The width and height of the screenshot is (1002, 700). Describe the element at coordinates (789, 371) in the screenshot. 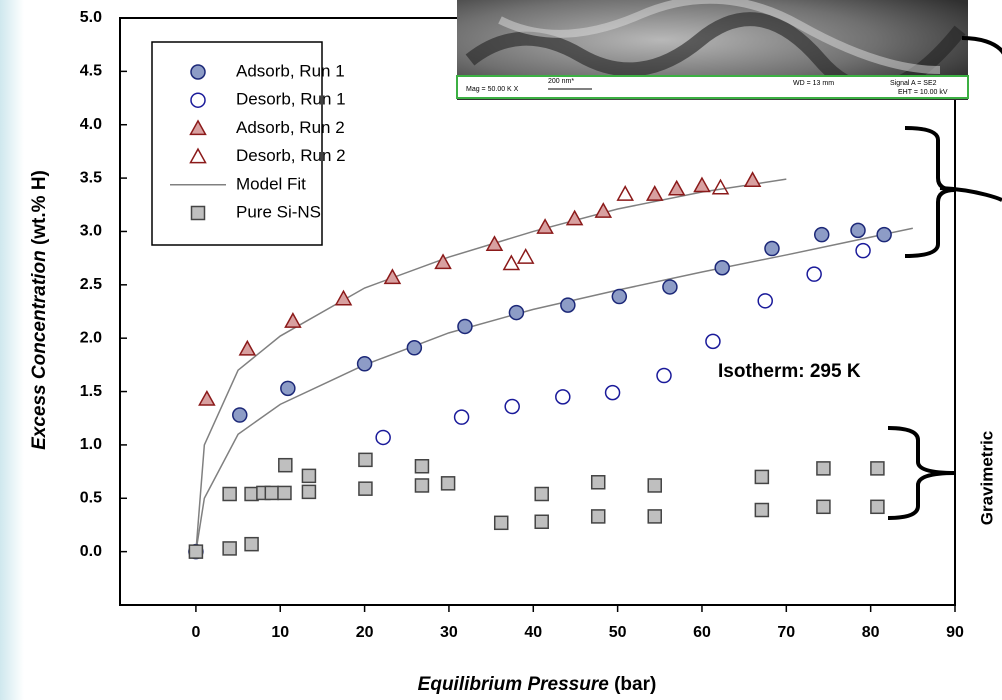

I see `annotation: Isotherm: 295 K` at that location.